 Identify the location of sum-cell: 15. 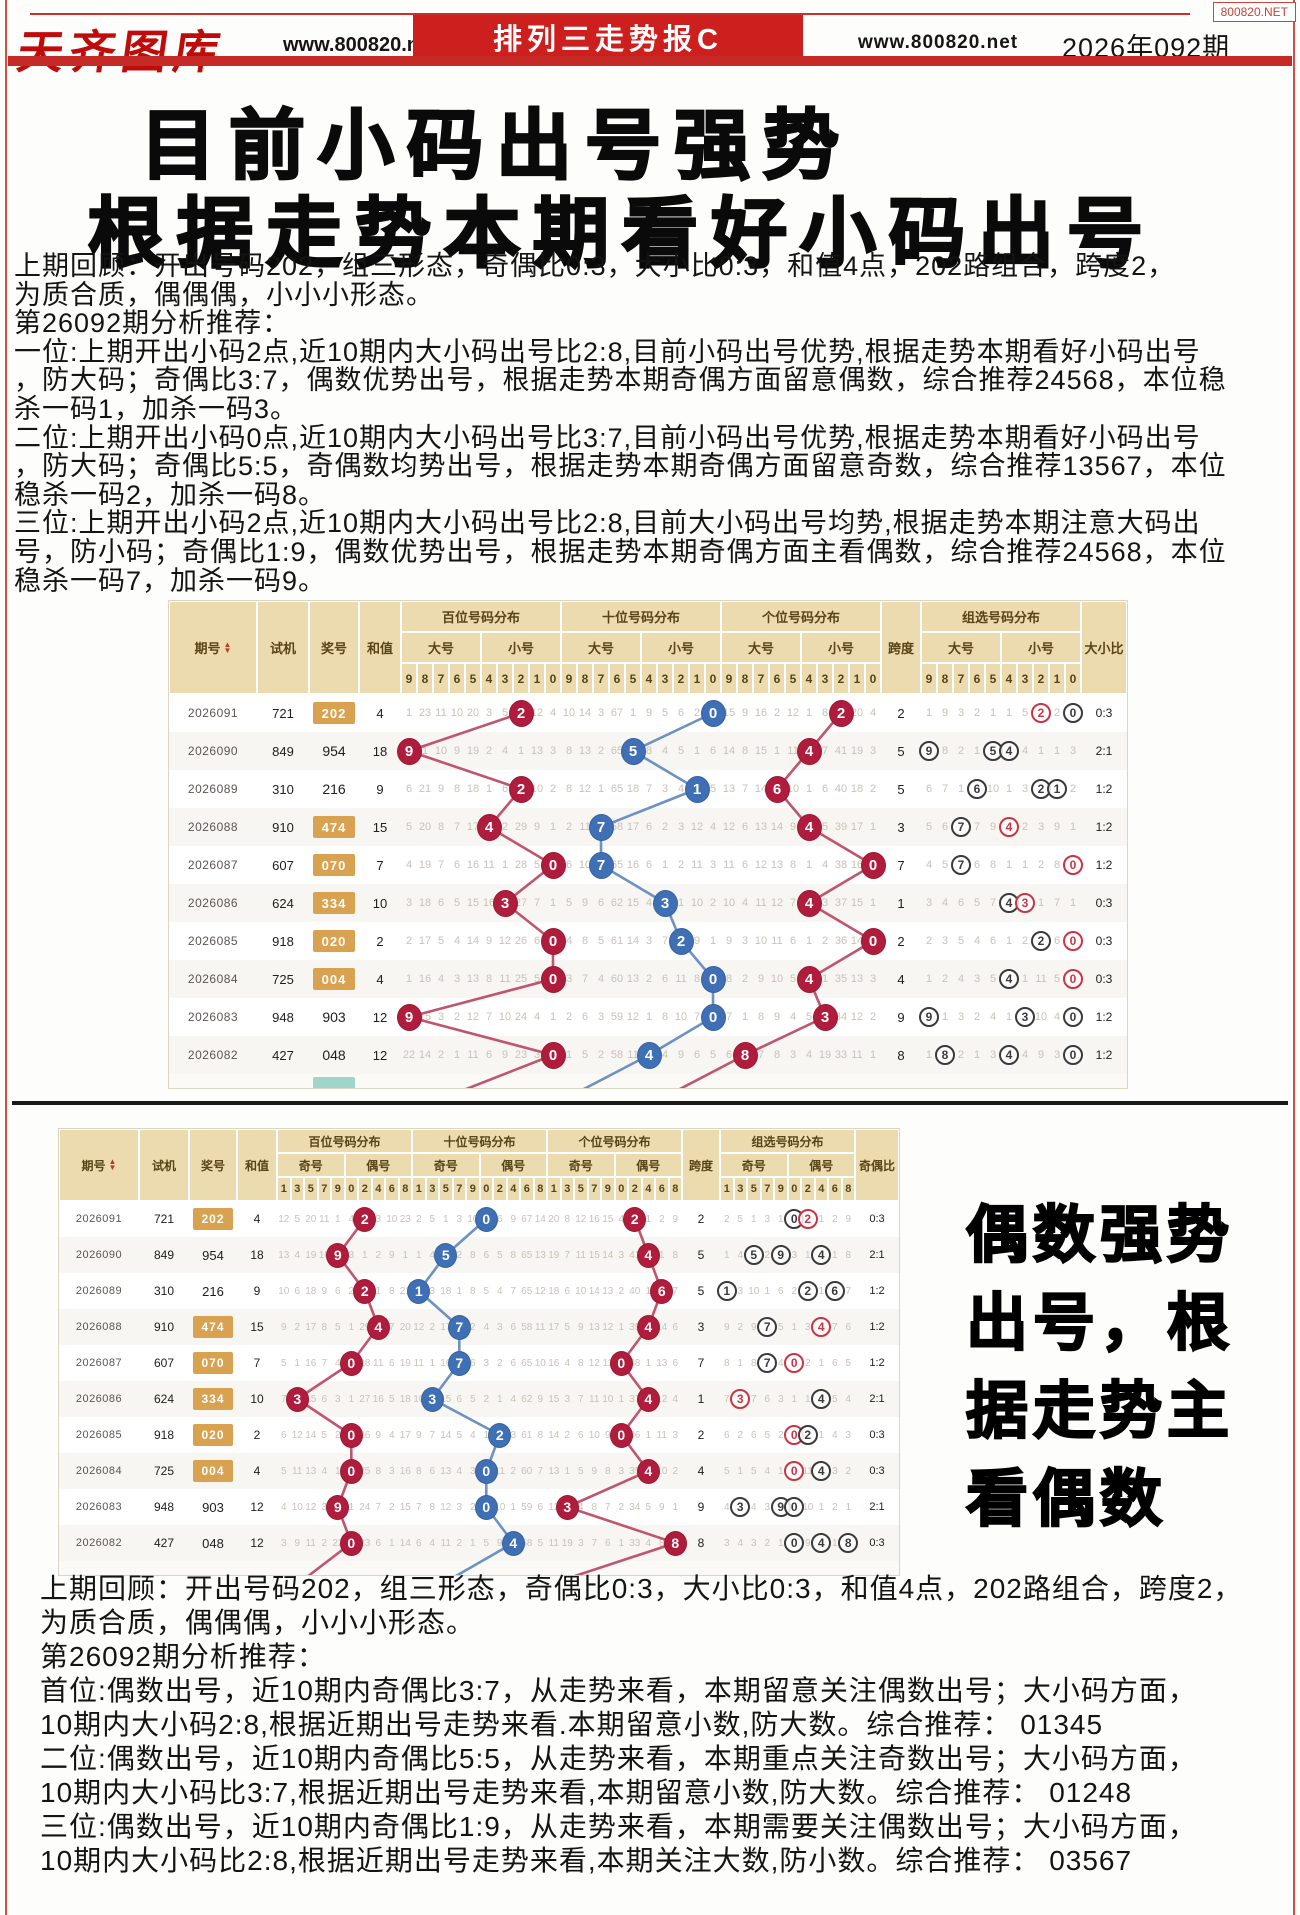
(257, 1327).